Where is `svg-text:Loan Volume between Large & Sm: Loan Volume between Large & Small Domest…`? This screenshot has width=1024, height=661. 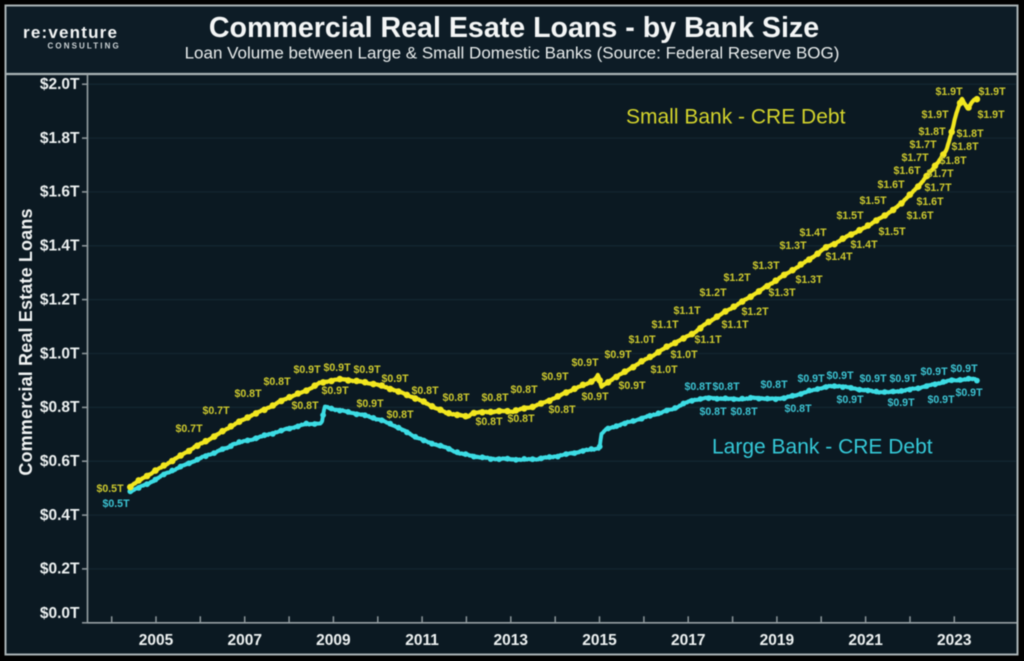
svg-text:Loan Volume between Large & Sm: Loan Volume between Large & Small Domest… is located at coordinates (512, 53).